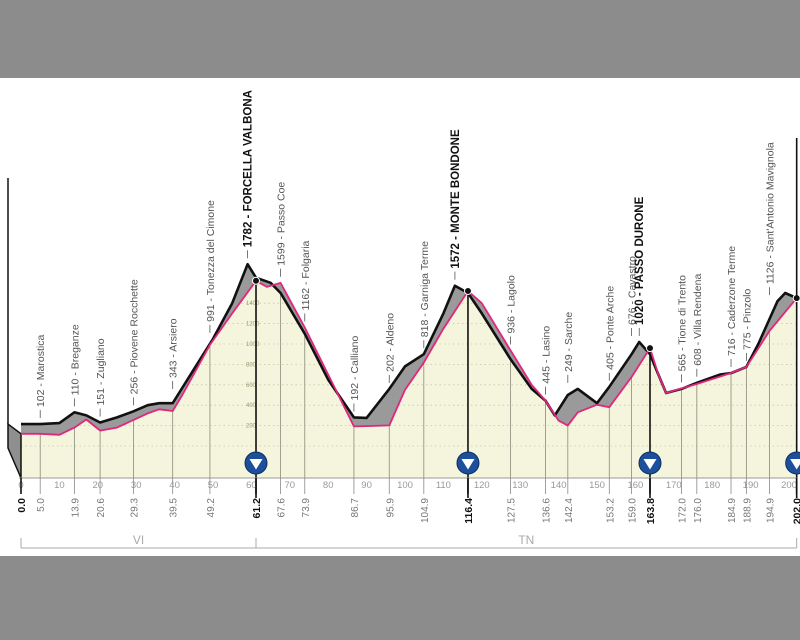 This screenshot has width=800, height=640. What do you see at coordinates (789, 485) in the screenshot?
I see `km-tick-label: 200` at bounding box center [789, 485].